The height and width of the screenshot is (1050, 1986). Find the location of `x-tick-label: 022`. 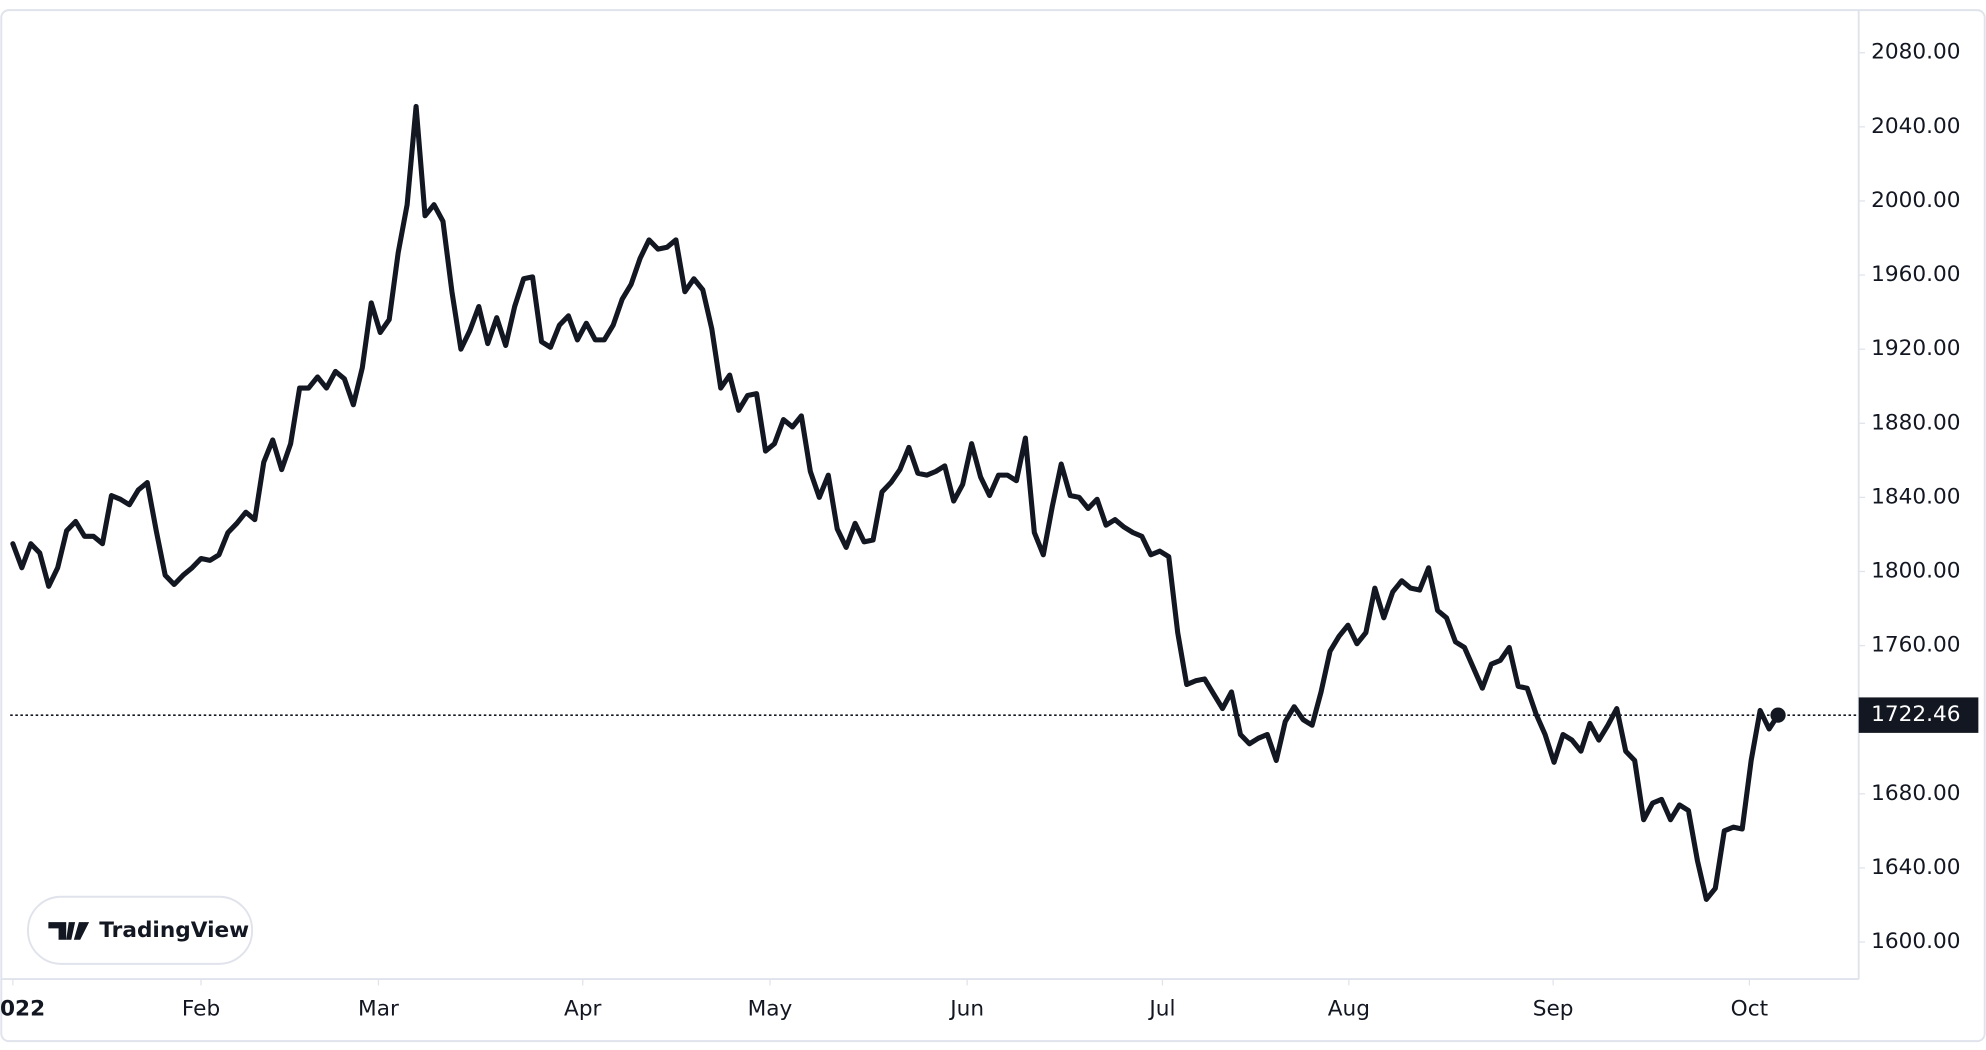

x-tick-label: 022 is located at coordinates (22, 1009).